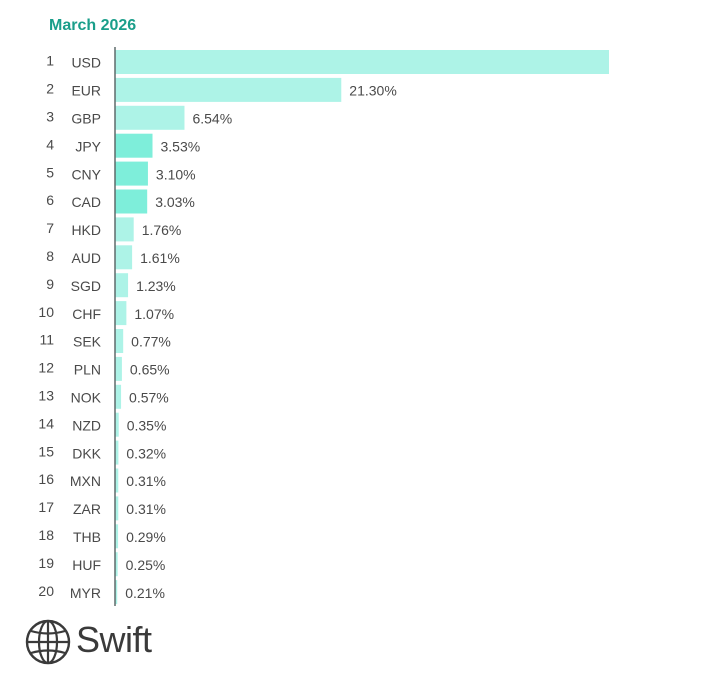 This screenshot has width=725, height=674. I want to click on bar-thb, so click(117, 536).